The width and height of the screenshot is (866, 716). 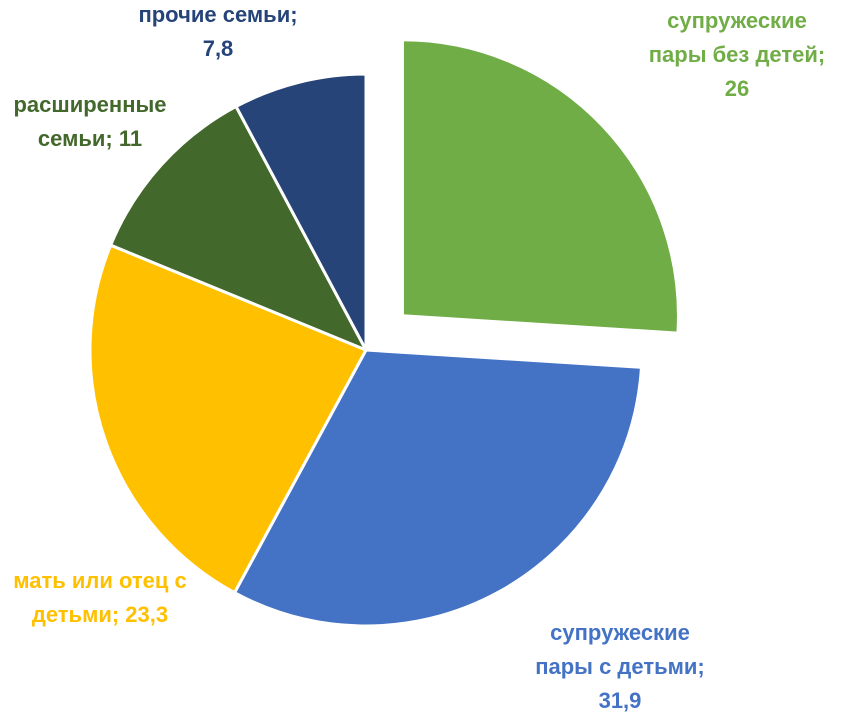 I want to click on data-label-2: супружеские пары с детьми; 31,9, so click(x=620, y=666).